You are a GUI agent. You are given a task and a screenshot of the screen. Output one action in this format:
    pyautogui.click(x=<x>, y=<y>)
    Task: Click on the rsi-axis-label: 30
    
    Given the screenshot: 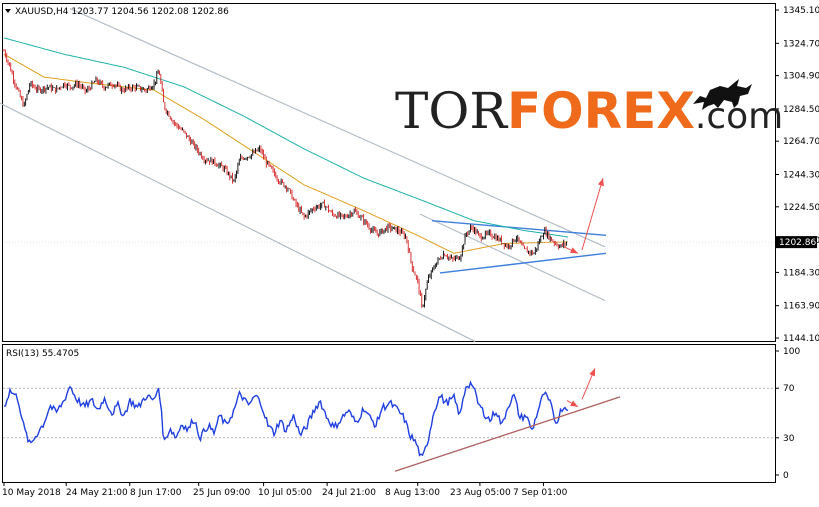 What is the action you would take?
    pyautogui.click(x=789, y=439)
    